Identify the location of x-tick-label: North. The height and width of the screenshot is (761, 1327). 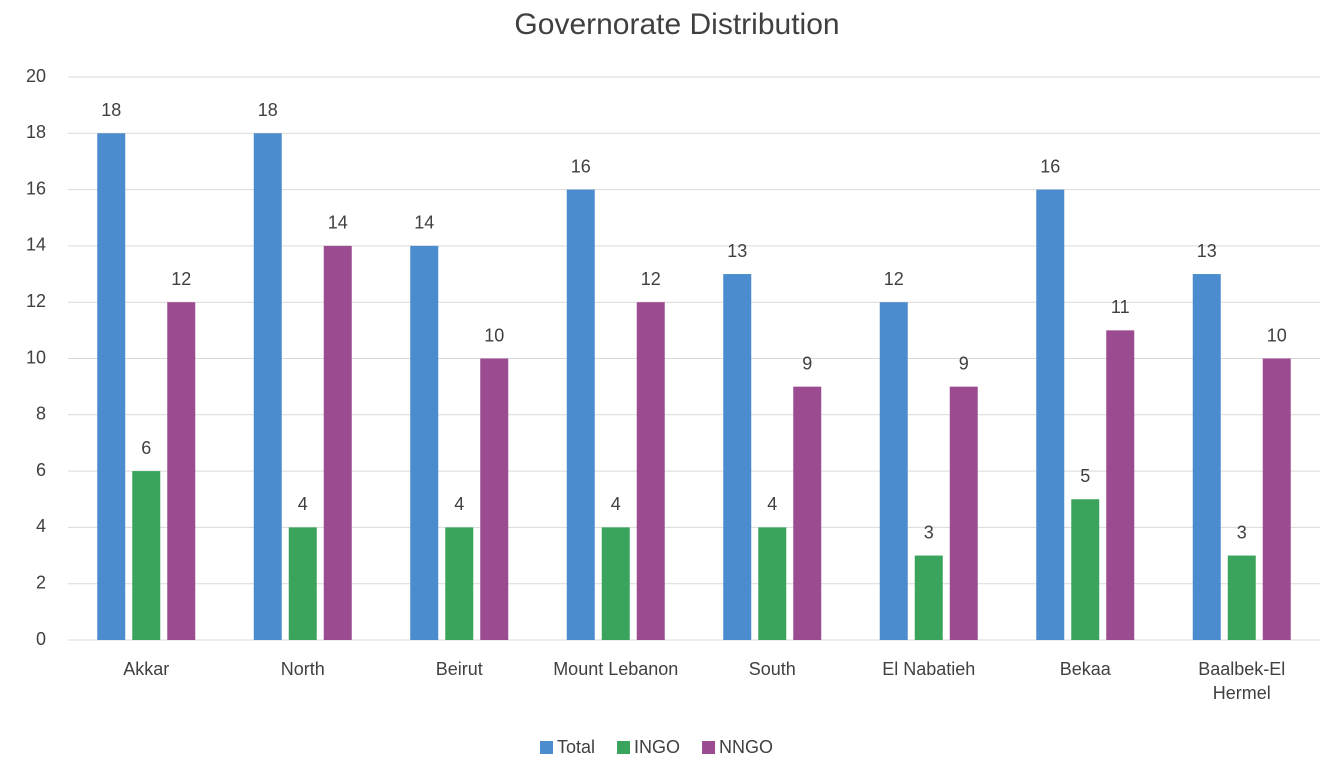
(302, 669).